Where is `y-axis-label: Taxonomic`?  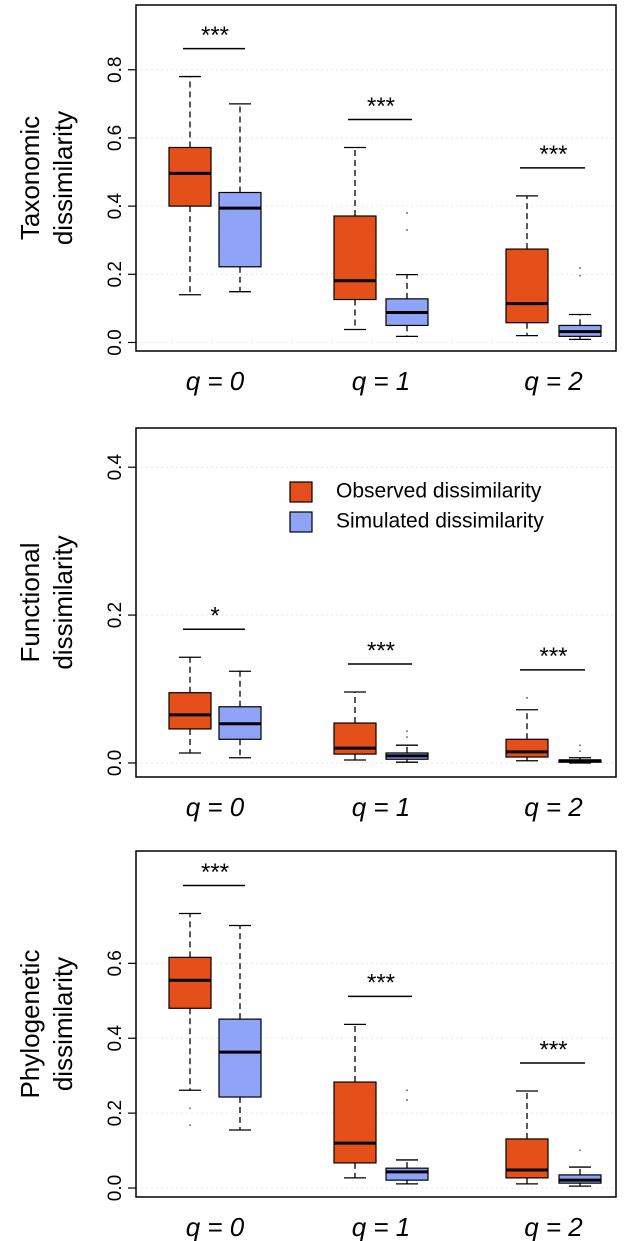 y-axis-label: Taxonomic is located at coordinates (30, 178).